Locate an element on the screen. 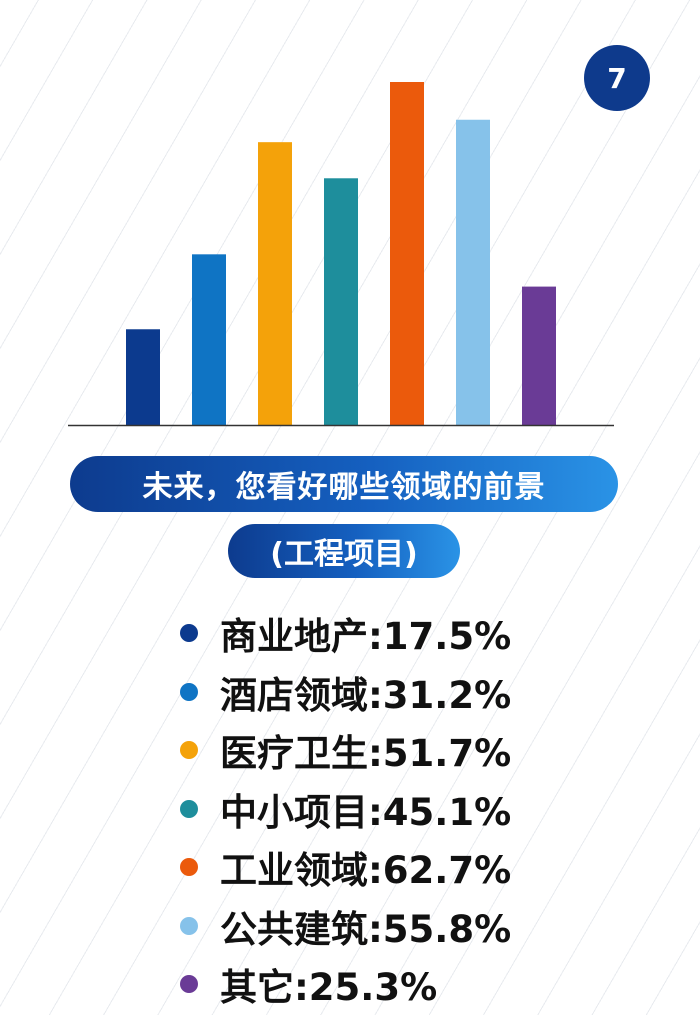 The image size is (700, 1015). legend-item: 其它:25.3% is located at coordinates (345, 984).